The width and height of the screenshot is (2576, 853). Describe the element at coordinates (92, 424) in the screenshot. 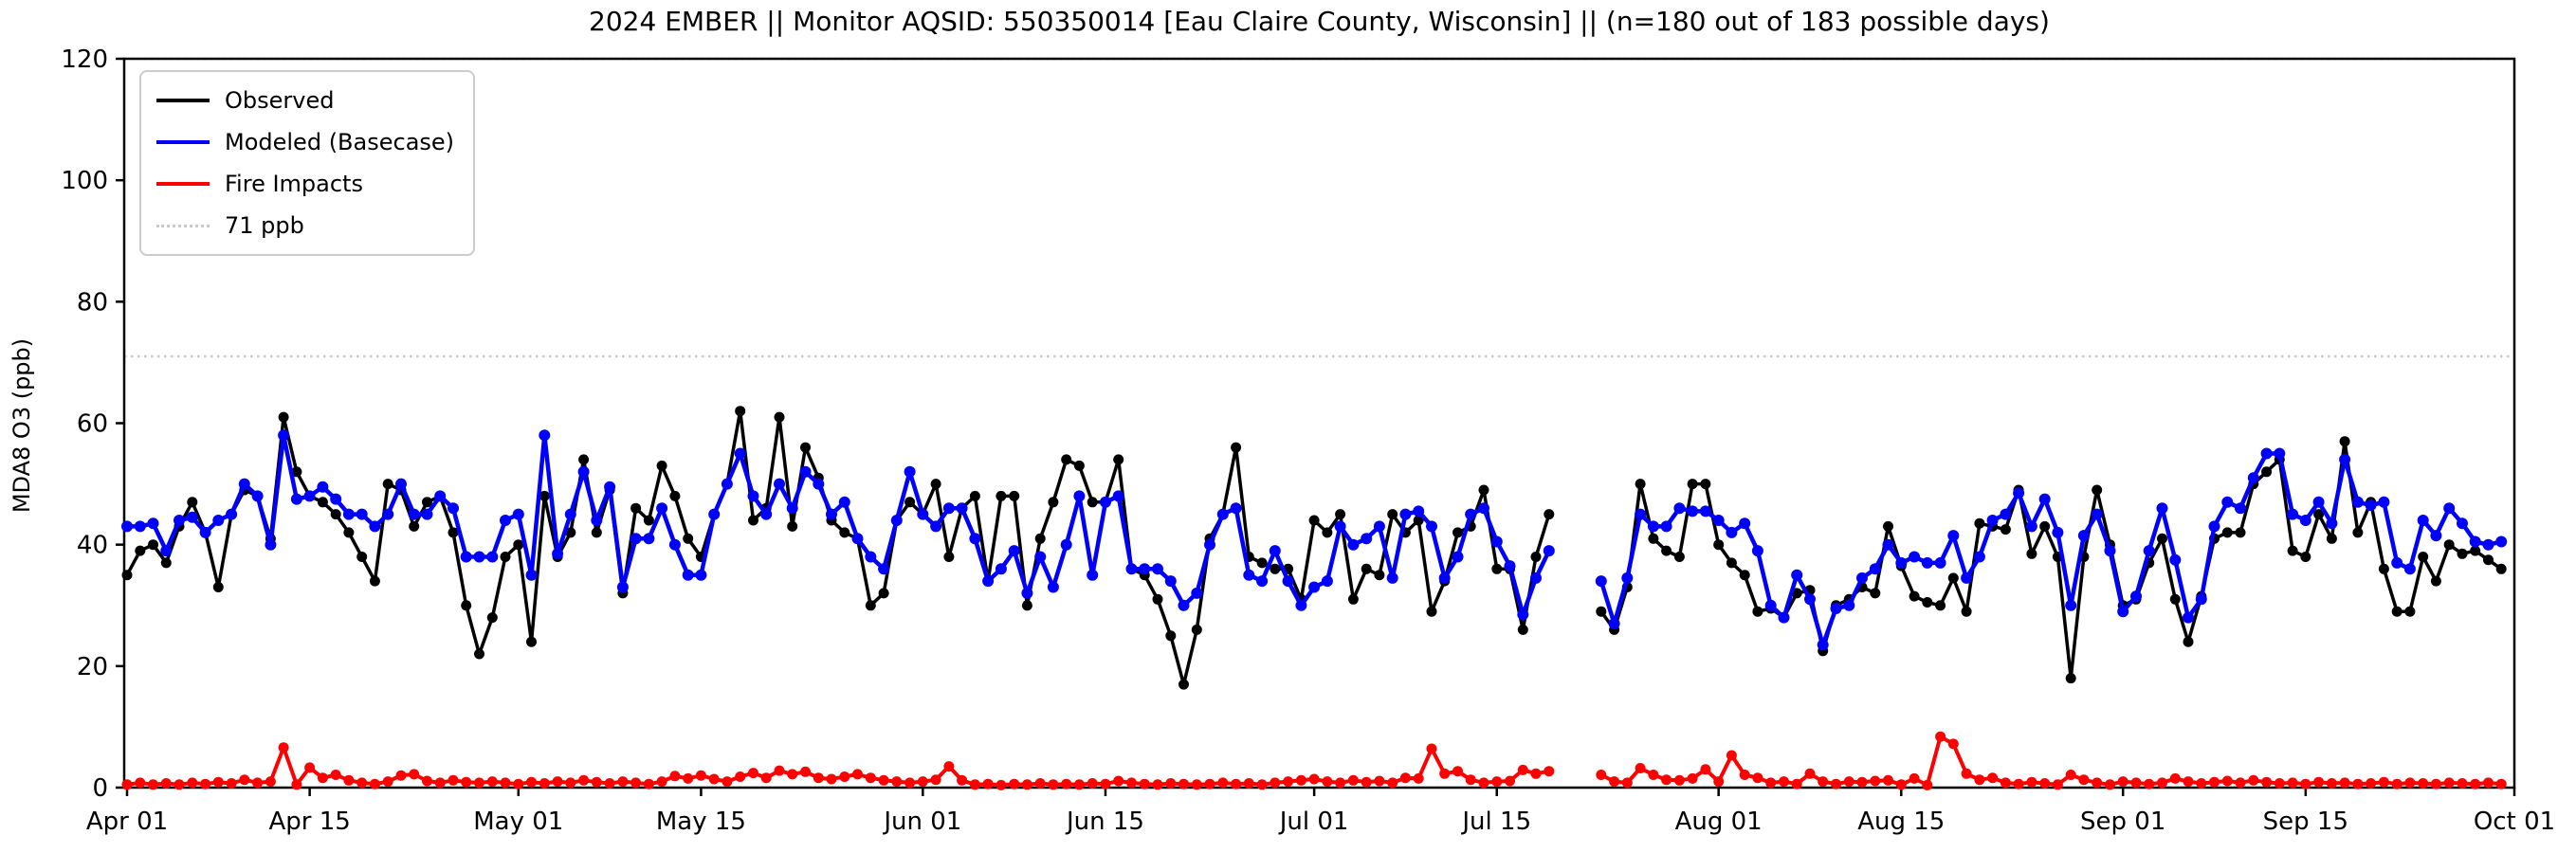

I see `y-tick-label: 60` at that location.